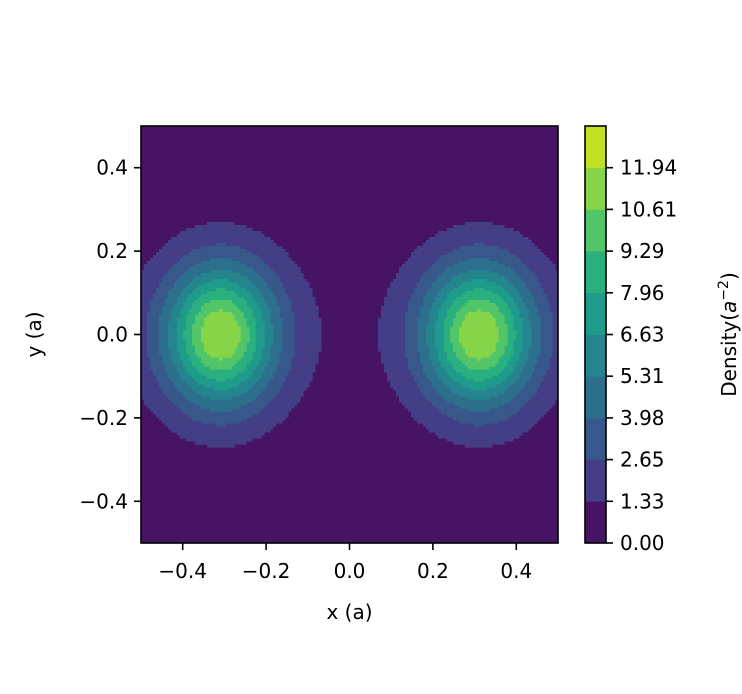  What do you see at coordinates (350, 571) in the screenshot?
I see `x-tick-label: 0.0` at bounding box center [350, 571].